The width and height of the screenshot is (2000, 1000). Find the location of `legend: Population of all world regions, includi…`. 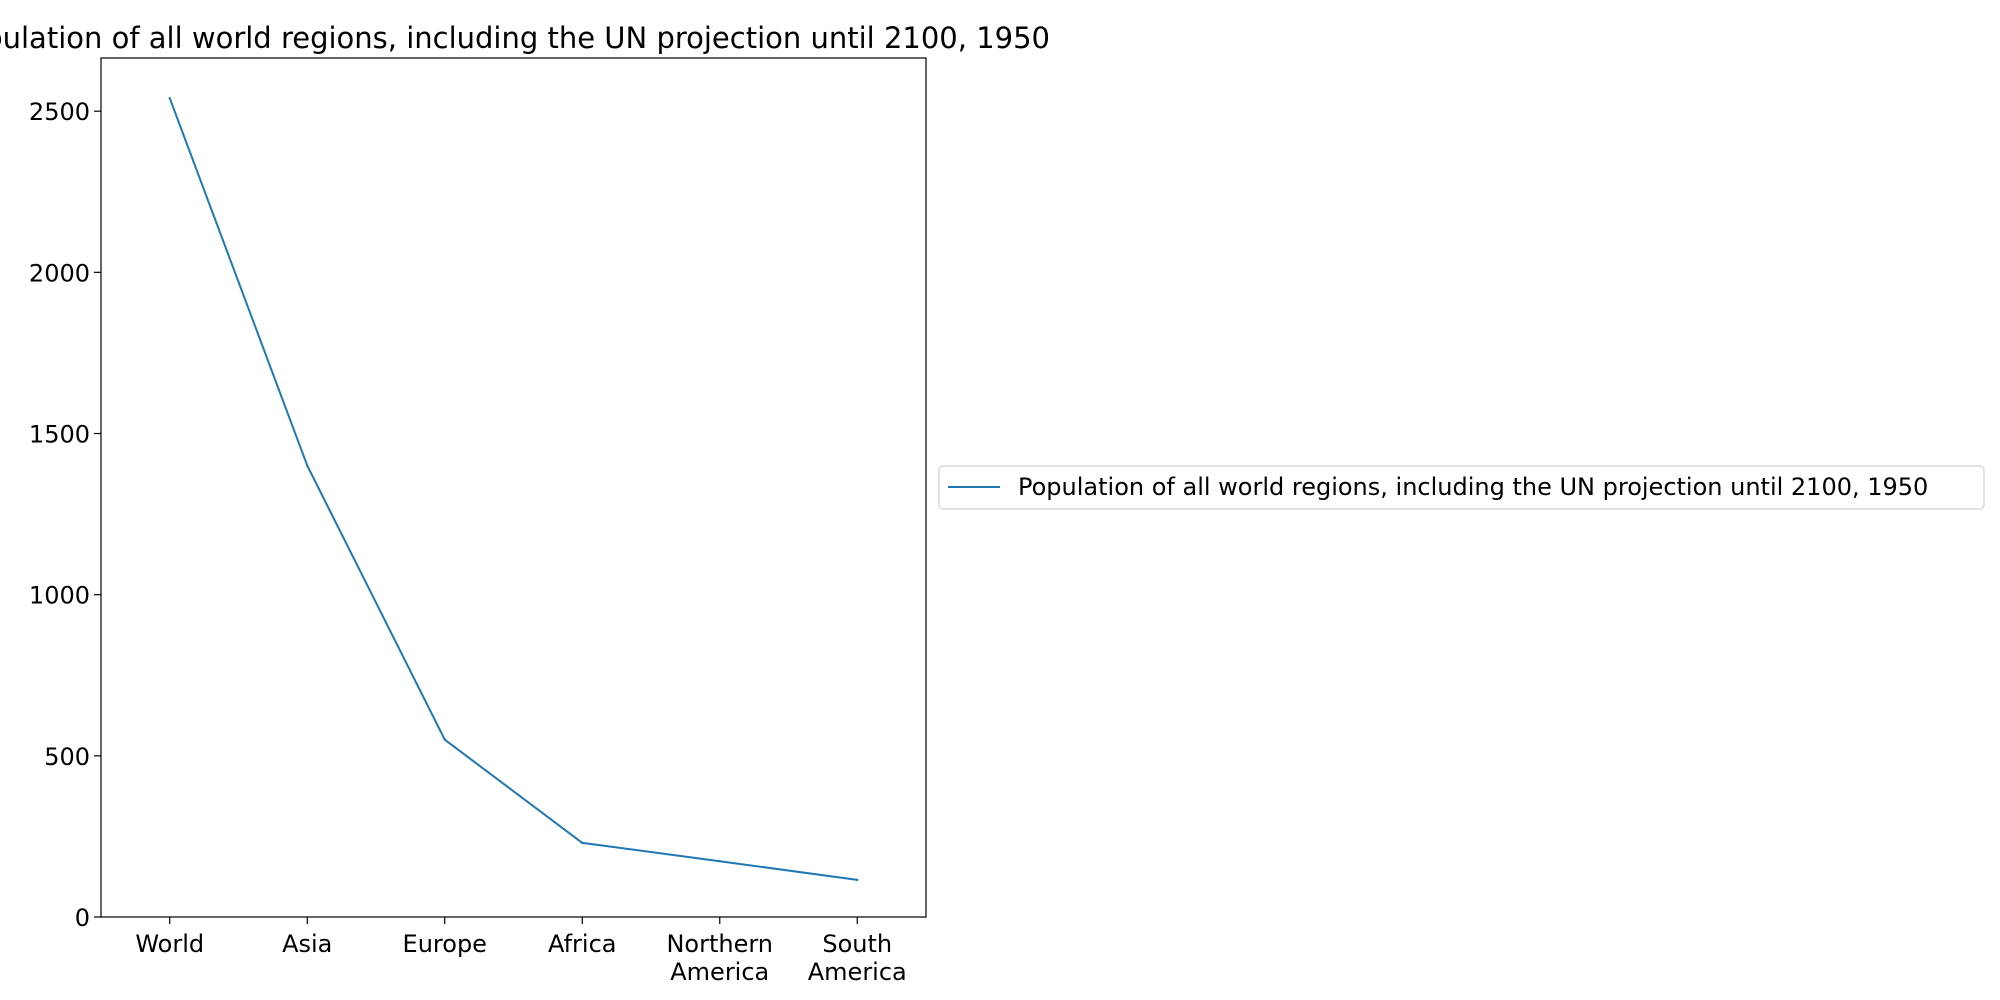

legend: Population of all world regions, includi… is located at coordinates (1461, 487).